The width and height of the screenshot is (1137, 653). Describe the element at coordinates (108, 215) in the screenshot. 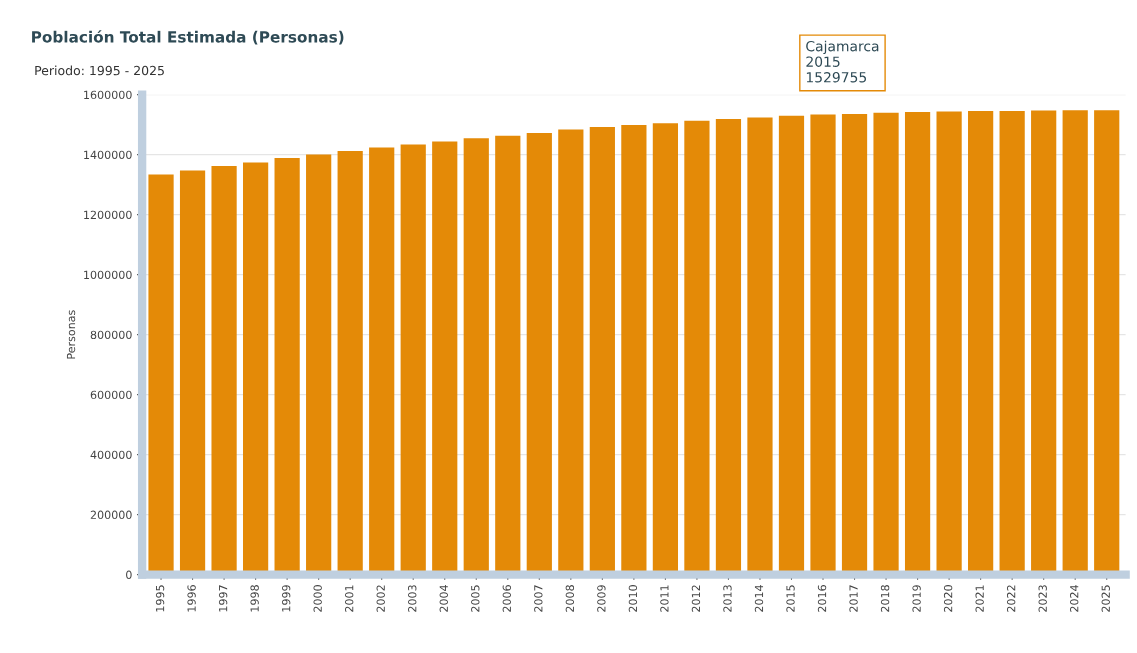

I see `y-tick-label: 1200000` at that location.